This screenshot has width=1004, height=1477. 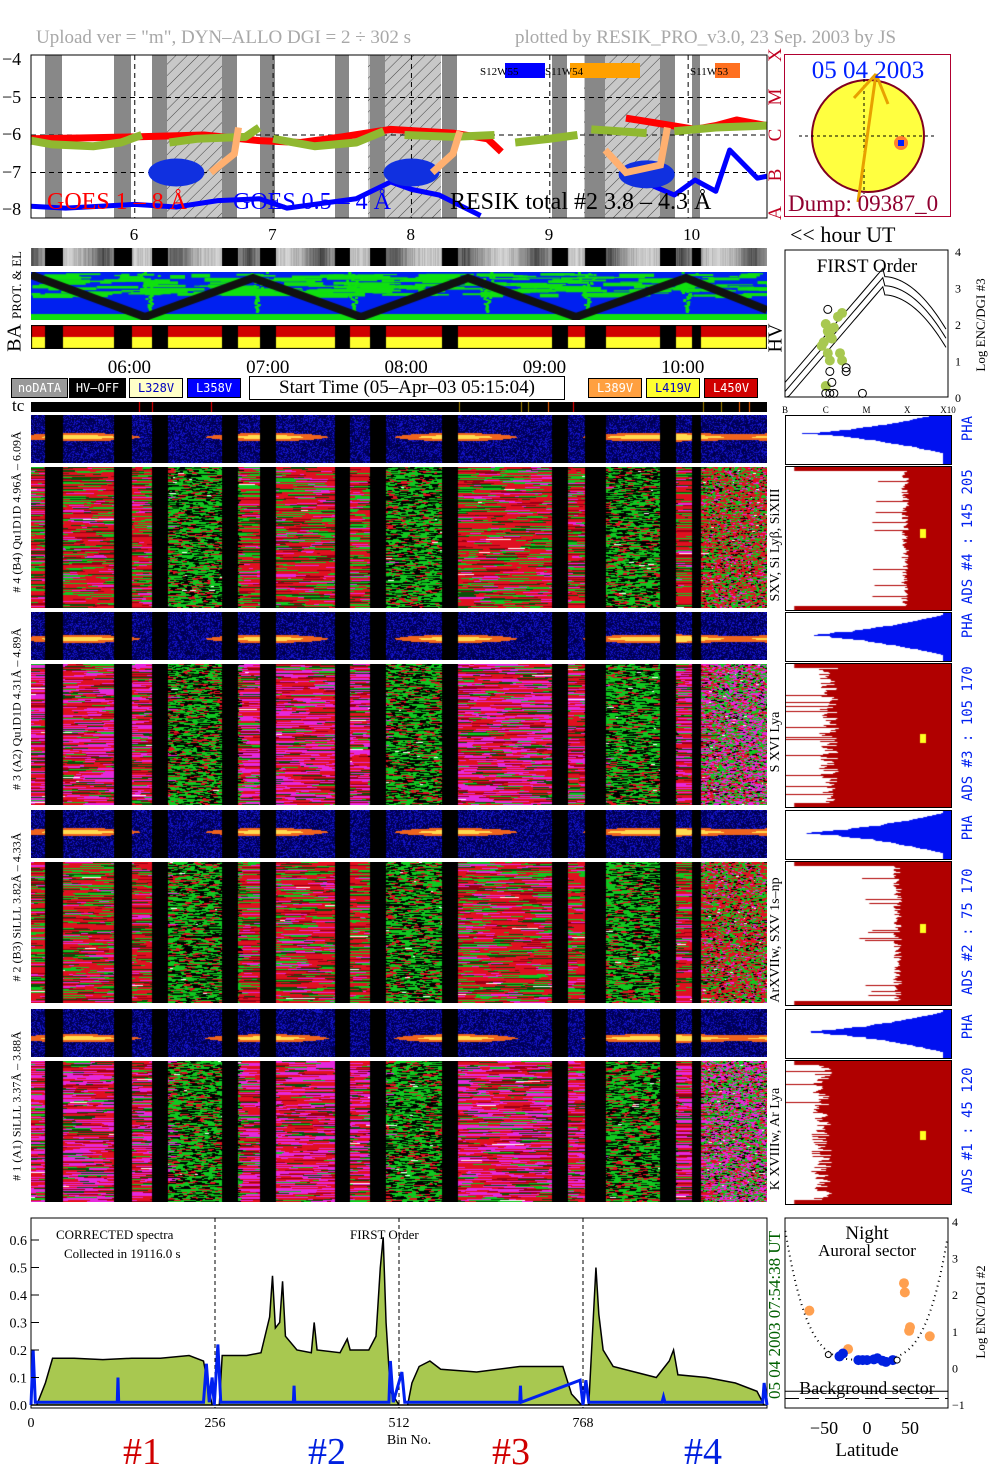 What do you see at coordinates (775, 545) in the screenshot?
I see `spectral-lines-label: SXV, Si Lyβ, SiXIII` at bounding box center [775, 545].